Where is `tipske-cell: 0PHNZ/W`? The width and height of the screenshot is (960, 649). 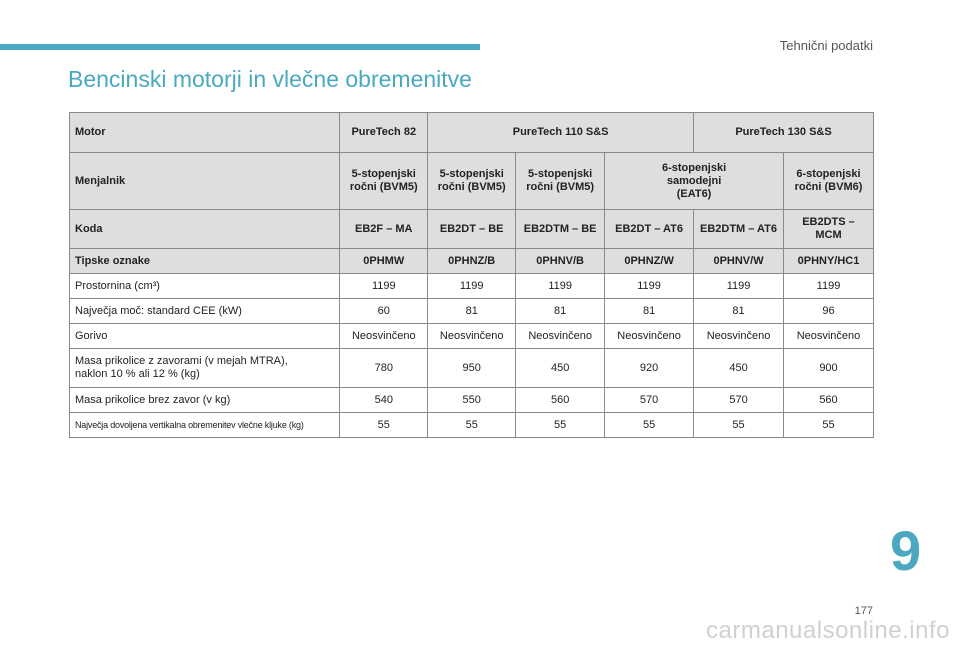 tipske-cell: 0PHNZ/W is located at coordinates (649, 261).